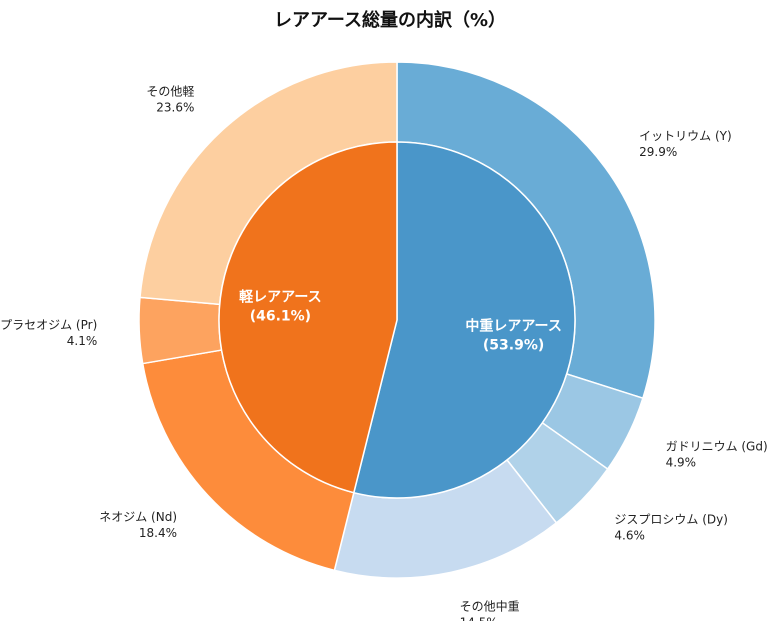  I want to click on outer-slice-percent: 4.6%, so click(629, 536).